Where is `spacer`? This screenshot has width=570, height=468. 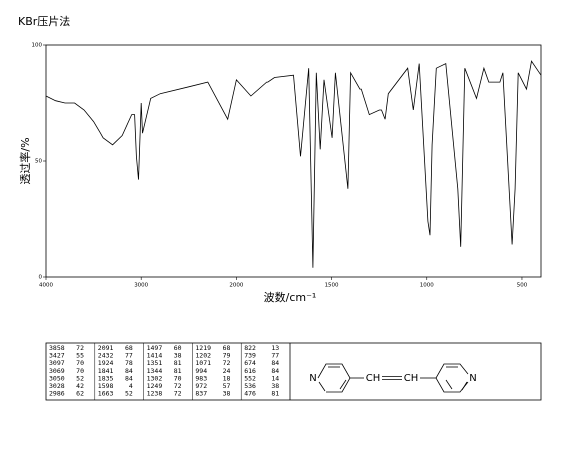
spacer is located at coordinates (464, 385).